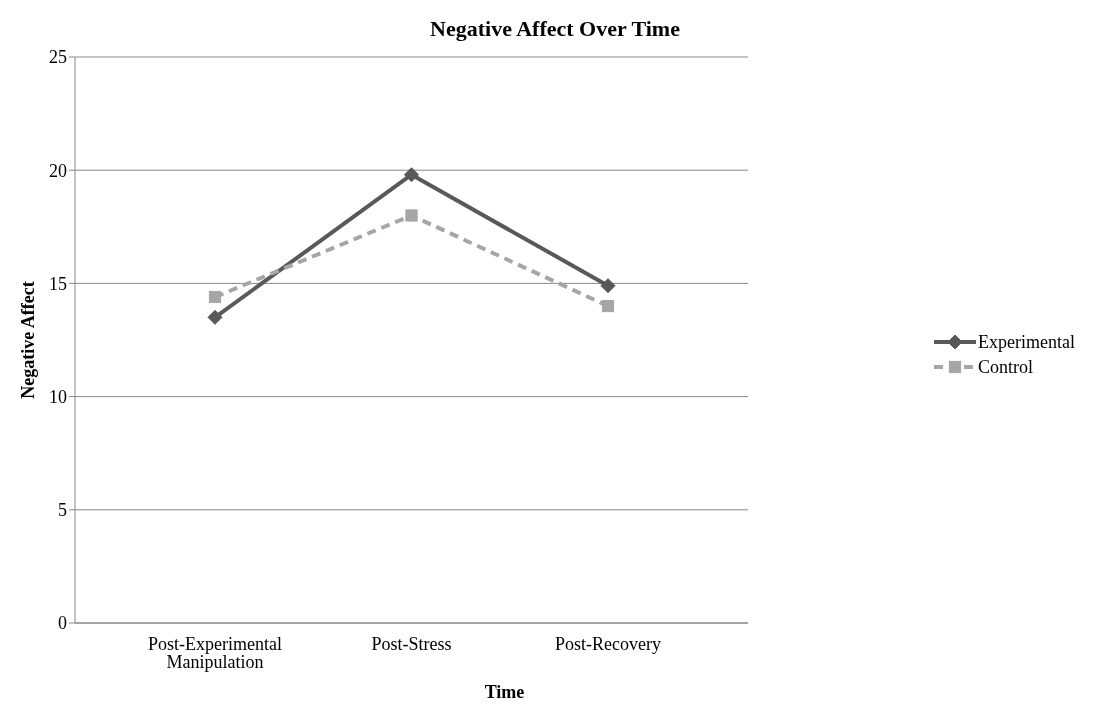  Describe the element at coordinates (62, 510) in the screenshot. I see `y-tick-label: 5` at that location.